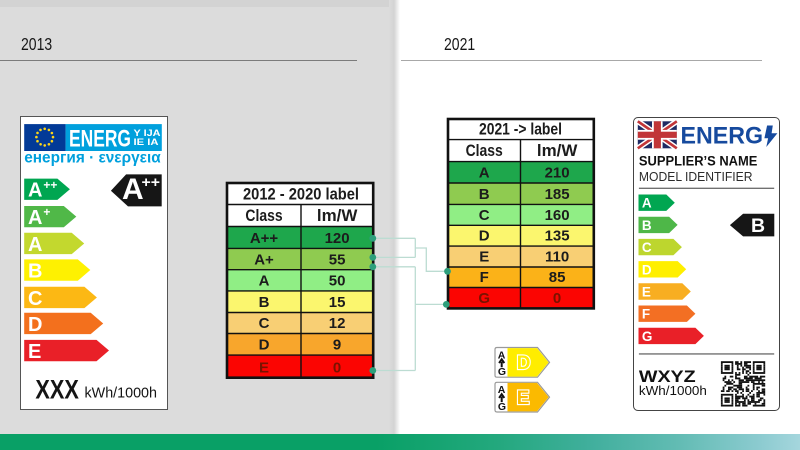  Describe the element at coordinates (556, 236) in the screenshot. I see `svg-text: 135` at that location.